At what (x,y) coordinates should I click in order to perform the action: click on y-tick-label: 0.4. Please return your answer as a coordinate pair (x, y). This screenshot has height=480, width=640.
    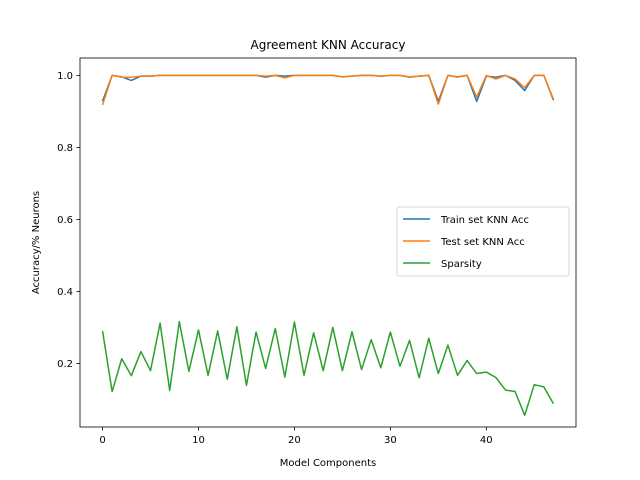
    Looking at the image, I should click on (65, 292).